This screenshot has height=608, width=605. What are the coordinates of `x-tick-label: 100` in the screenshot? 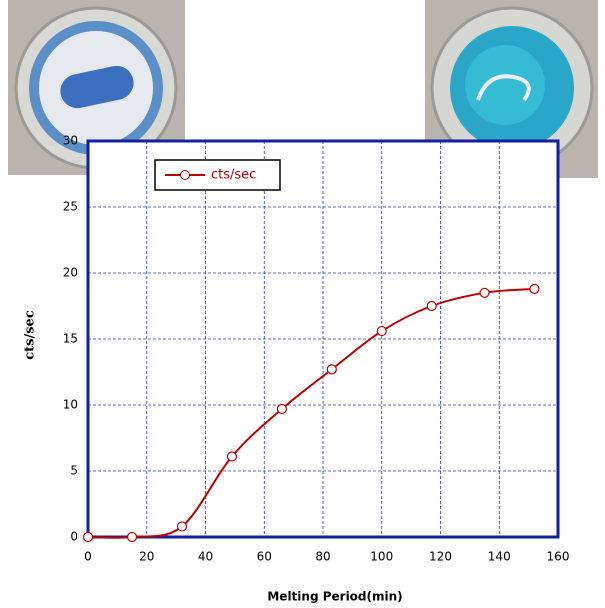 It's located at (381, 557).